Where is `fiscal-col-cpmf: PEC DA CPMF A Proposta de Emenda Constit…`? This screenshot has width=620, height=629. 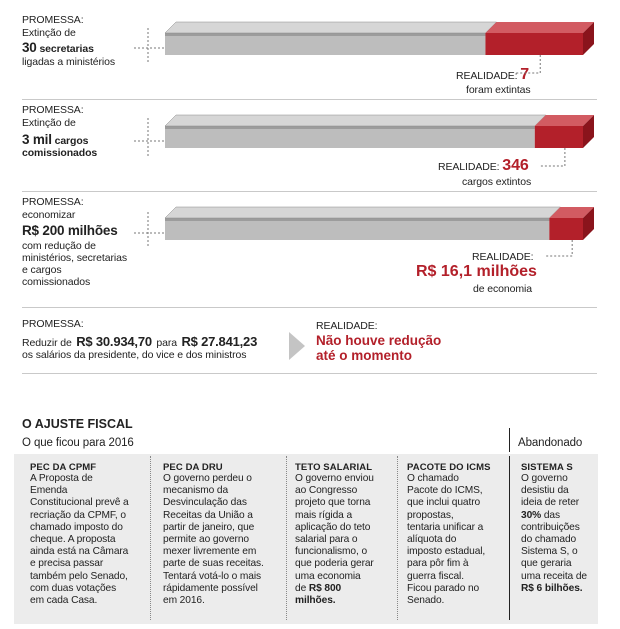
fiscal-col-cpmf: PEC DA CPMF A Proposta de Emenda Constit… is located at coordinates (89, 534).